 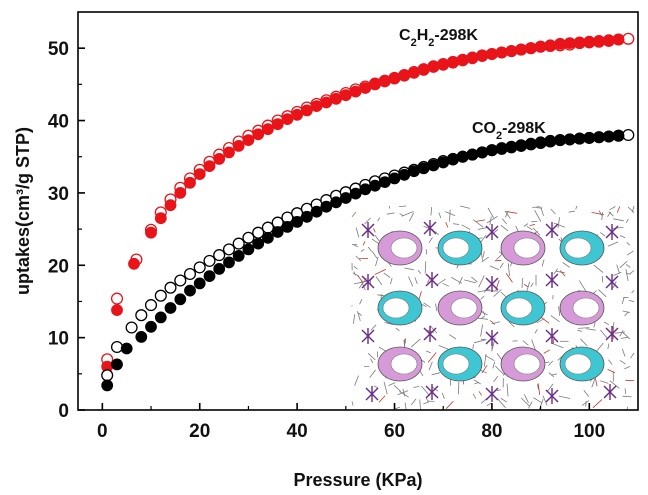 What do you see at coordinates (58, 122) in the screenshot?
I see `y-tick-label: 40` at bounding box center [58, 122].